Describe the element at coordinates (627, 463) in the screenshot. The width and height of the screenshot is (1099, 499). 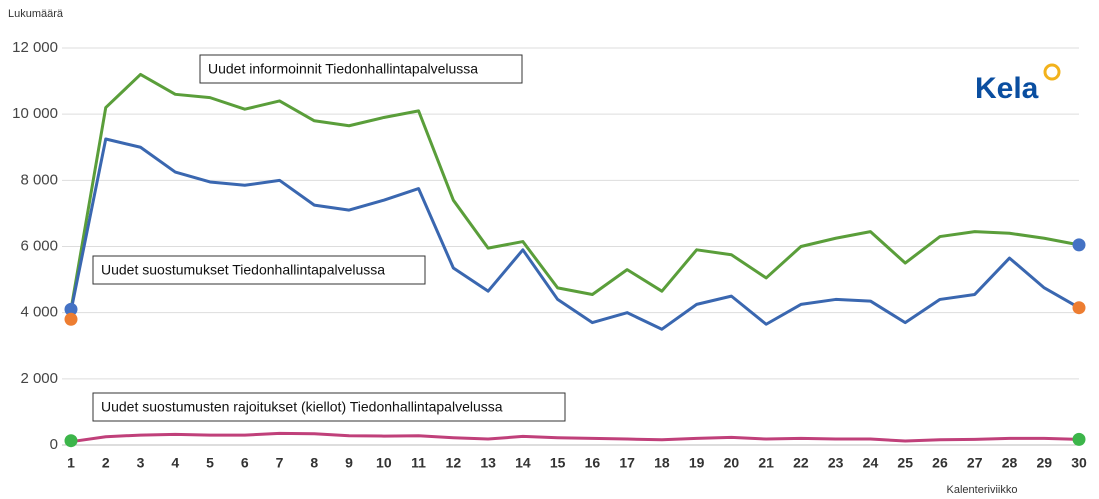
I see `x-tick-label: 17` at that location.